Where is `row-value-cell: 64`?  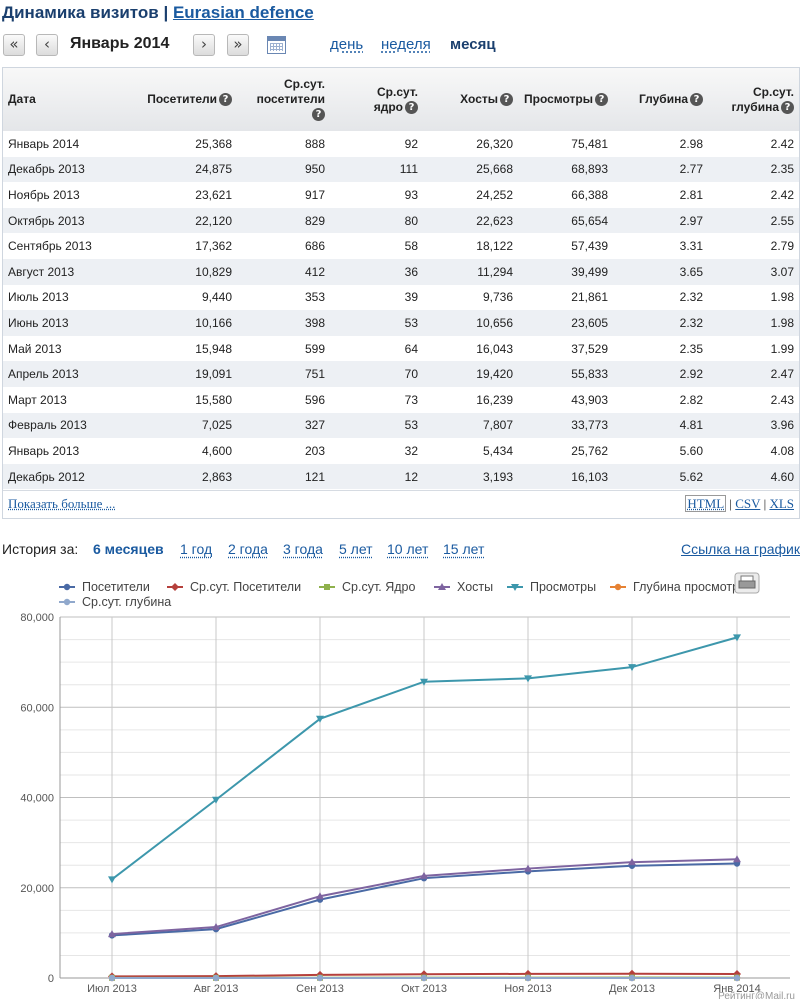 row-value-cell: 64 is located at coordinates (411, 348).